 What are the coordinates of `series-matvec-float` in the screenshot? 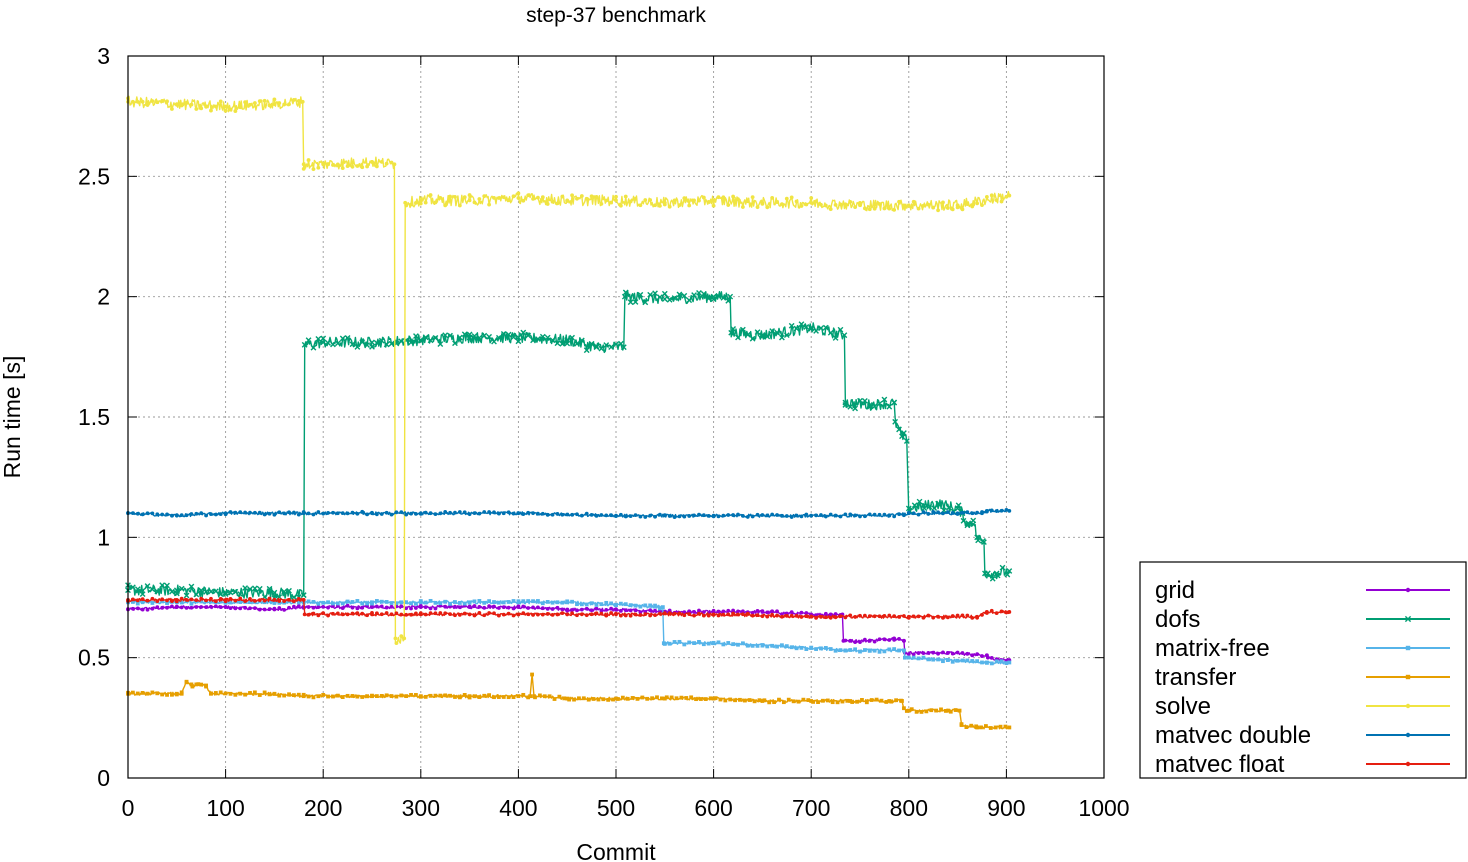 It's located at (569, 608).